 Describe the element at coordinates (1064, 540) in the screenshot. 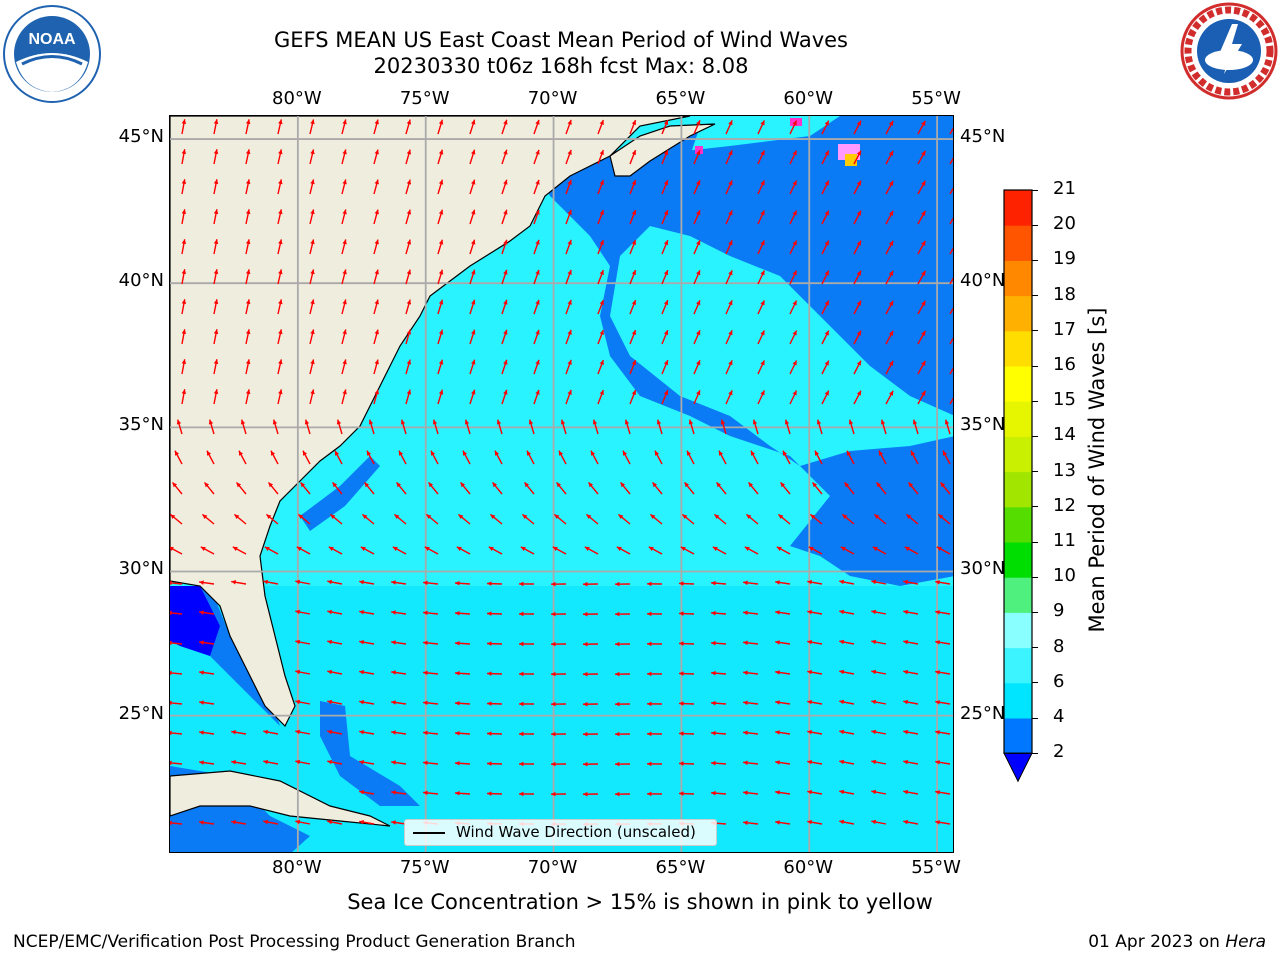

I see `colorbar-tick-label: 11` at that location.